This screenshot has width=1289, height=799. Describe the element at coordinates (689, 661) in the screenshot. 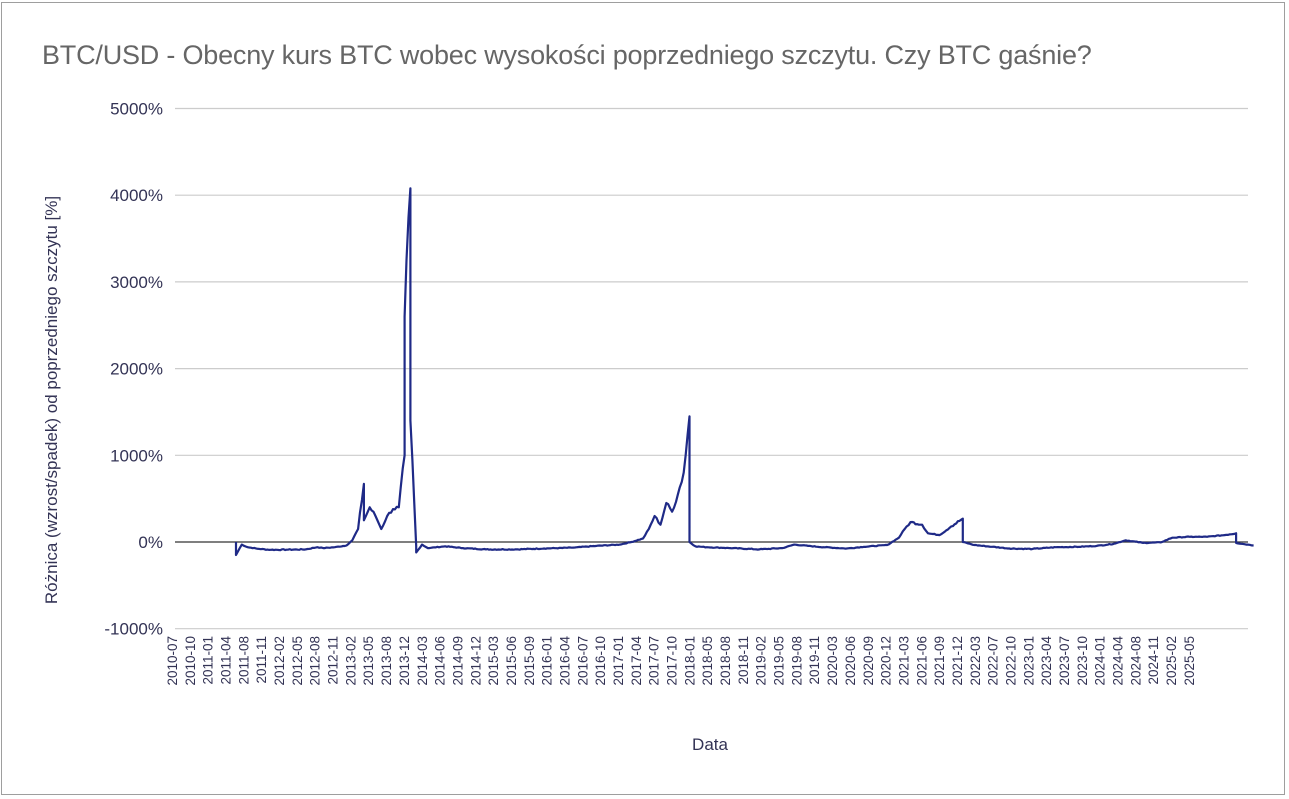

I see `x-tick-label: 2018-01` at that location.